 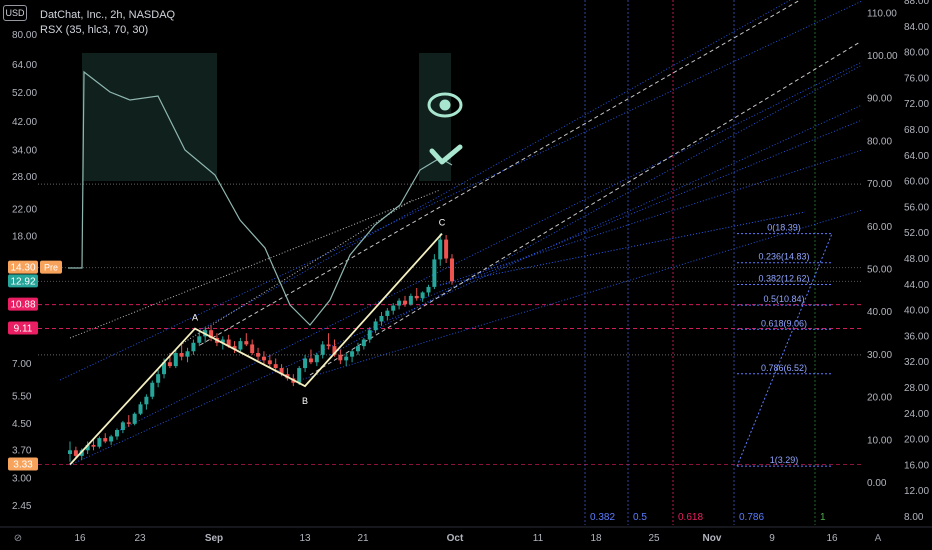 I want to click on symbol-title: DatChat, Inc., 2h, NASDAQ, so click(x=108, y=15).